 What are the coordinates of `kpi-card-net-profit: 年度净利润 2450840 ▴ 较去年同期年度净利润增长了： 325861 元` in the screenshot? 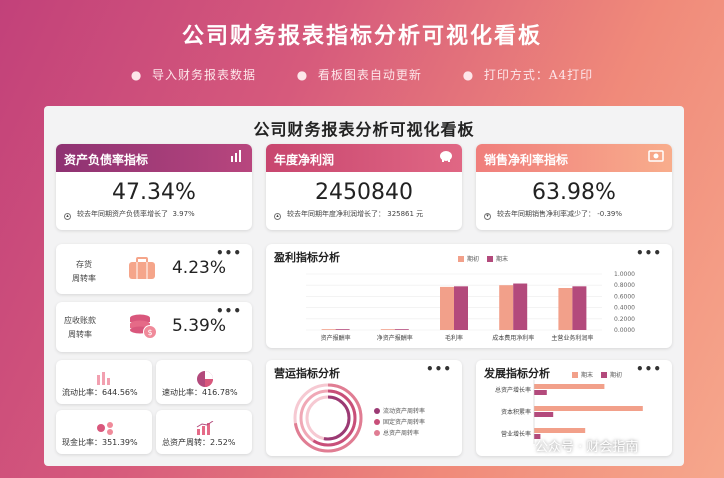 It's located at (364, 187).